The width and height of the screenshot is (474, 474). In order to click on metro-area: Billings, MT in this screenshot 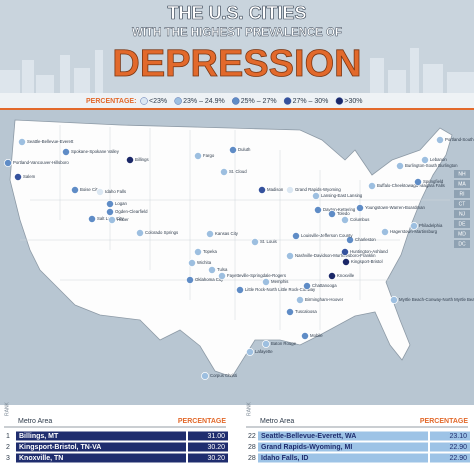, I will do `click(39, 436)`.